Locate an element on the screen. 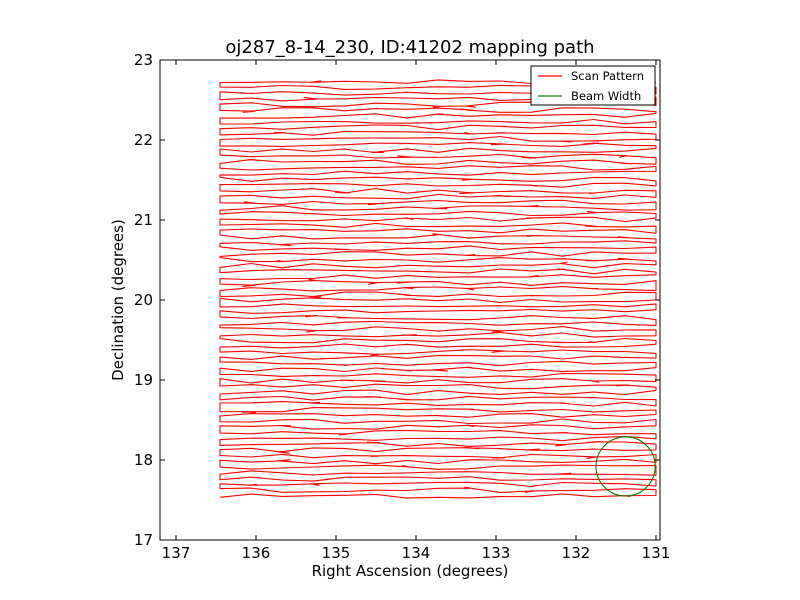  x-tick-label: 133 is located at coordinates (496, 553).